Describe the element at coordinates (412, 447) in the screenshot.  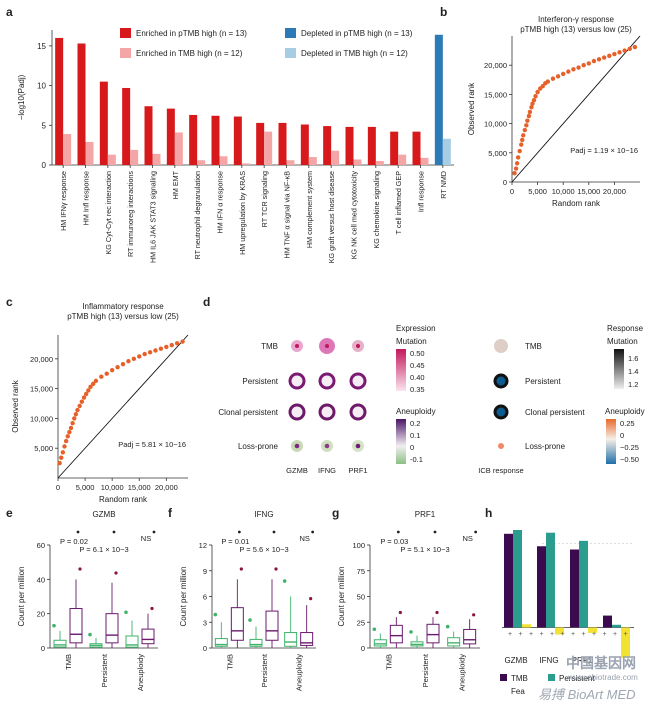
I see `d-legend-tick: 0` at that location.